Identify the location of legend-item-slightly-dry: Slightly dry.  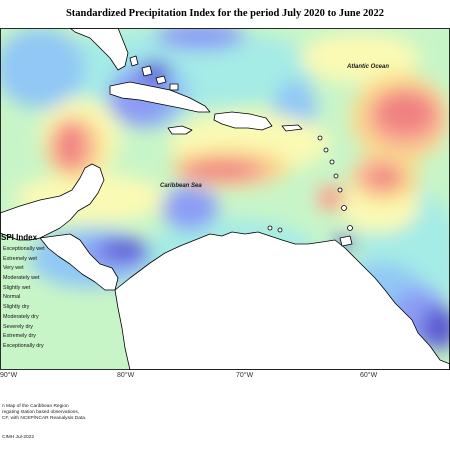
(16, 307).